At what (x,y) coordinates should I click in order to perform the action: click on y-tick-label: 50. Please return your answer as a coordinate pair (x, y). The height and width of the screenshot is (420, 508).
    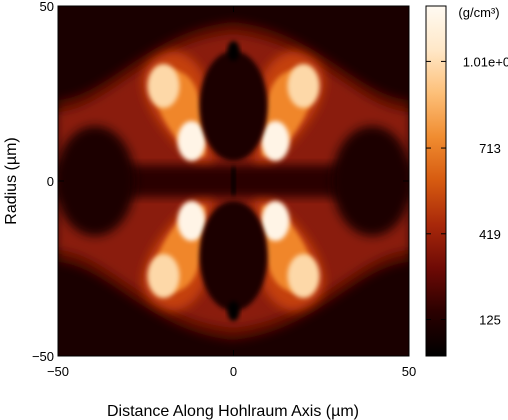
    Looking at the image, I should click on (47, 7).